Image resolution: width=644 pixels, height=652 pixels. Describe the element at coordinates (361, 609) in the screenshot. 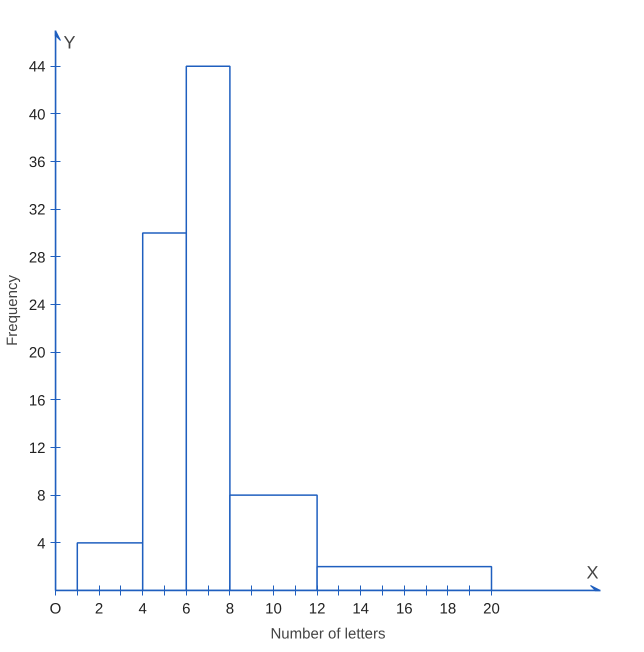

I see `x-tick-label: 14` at that location.